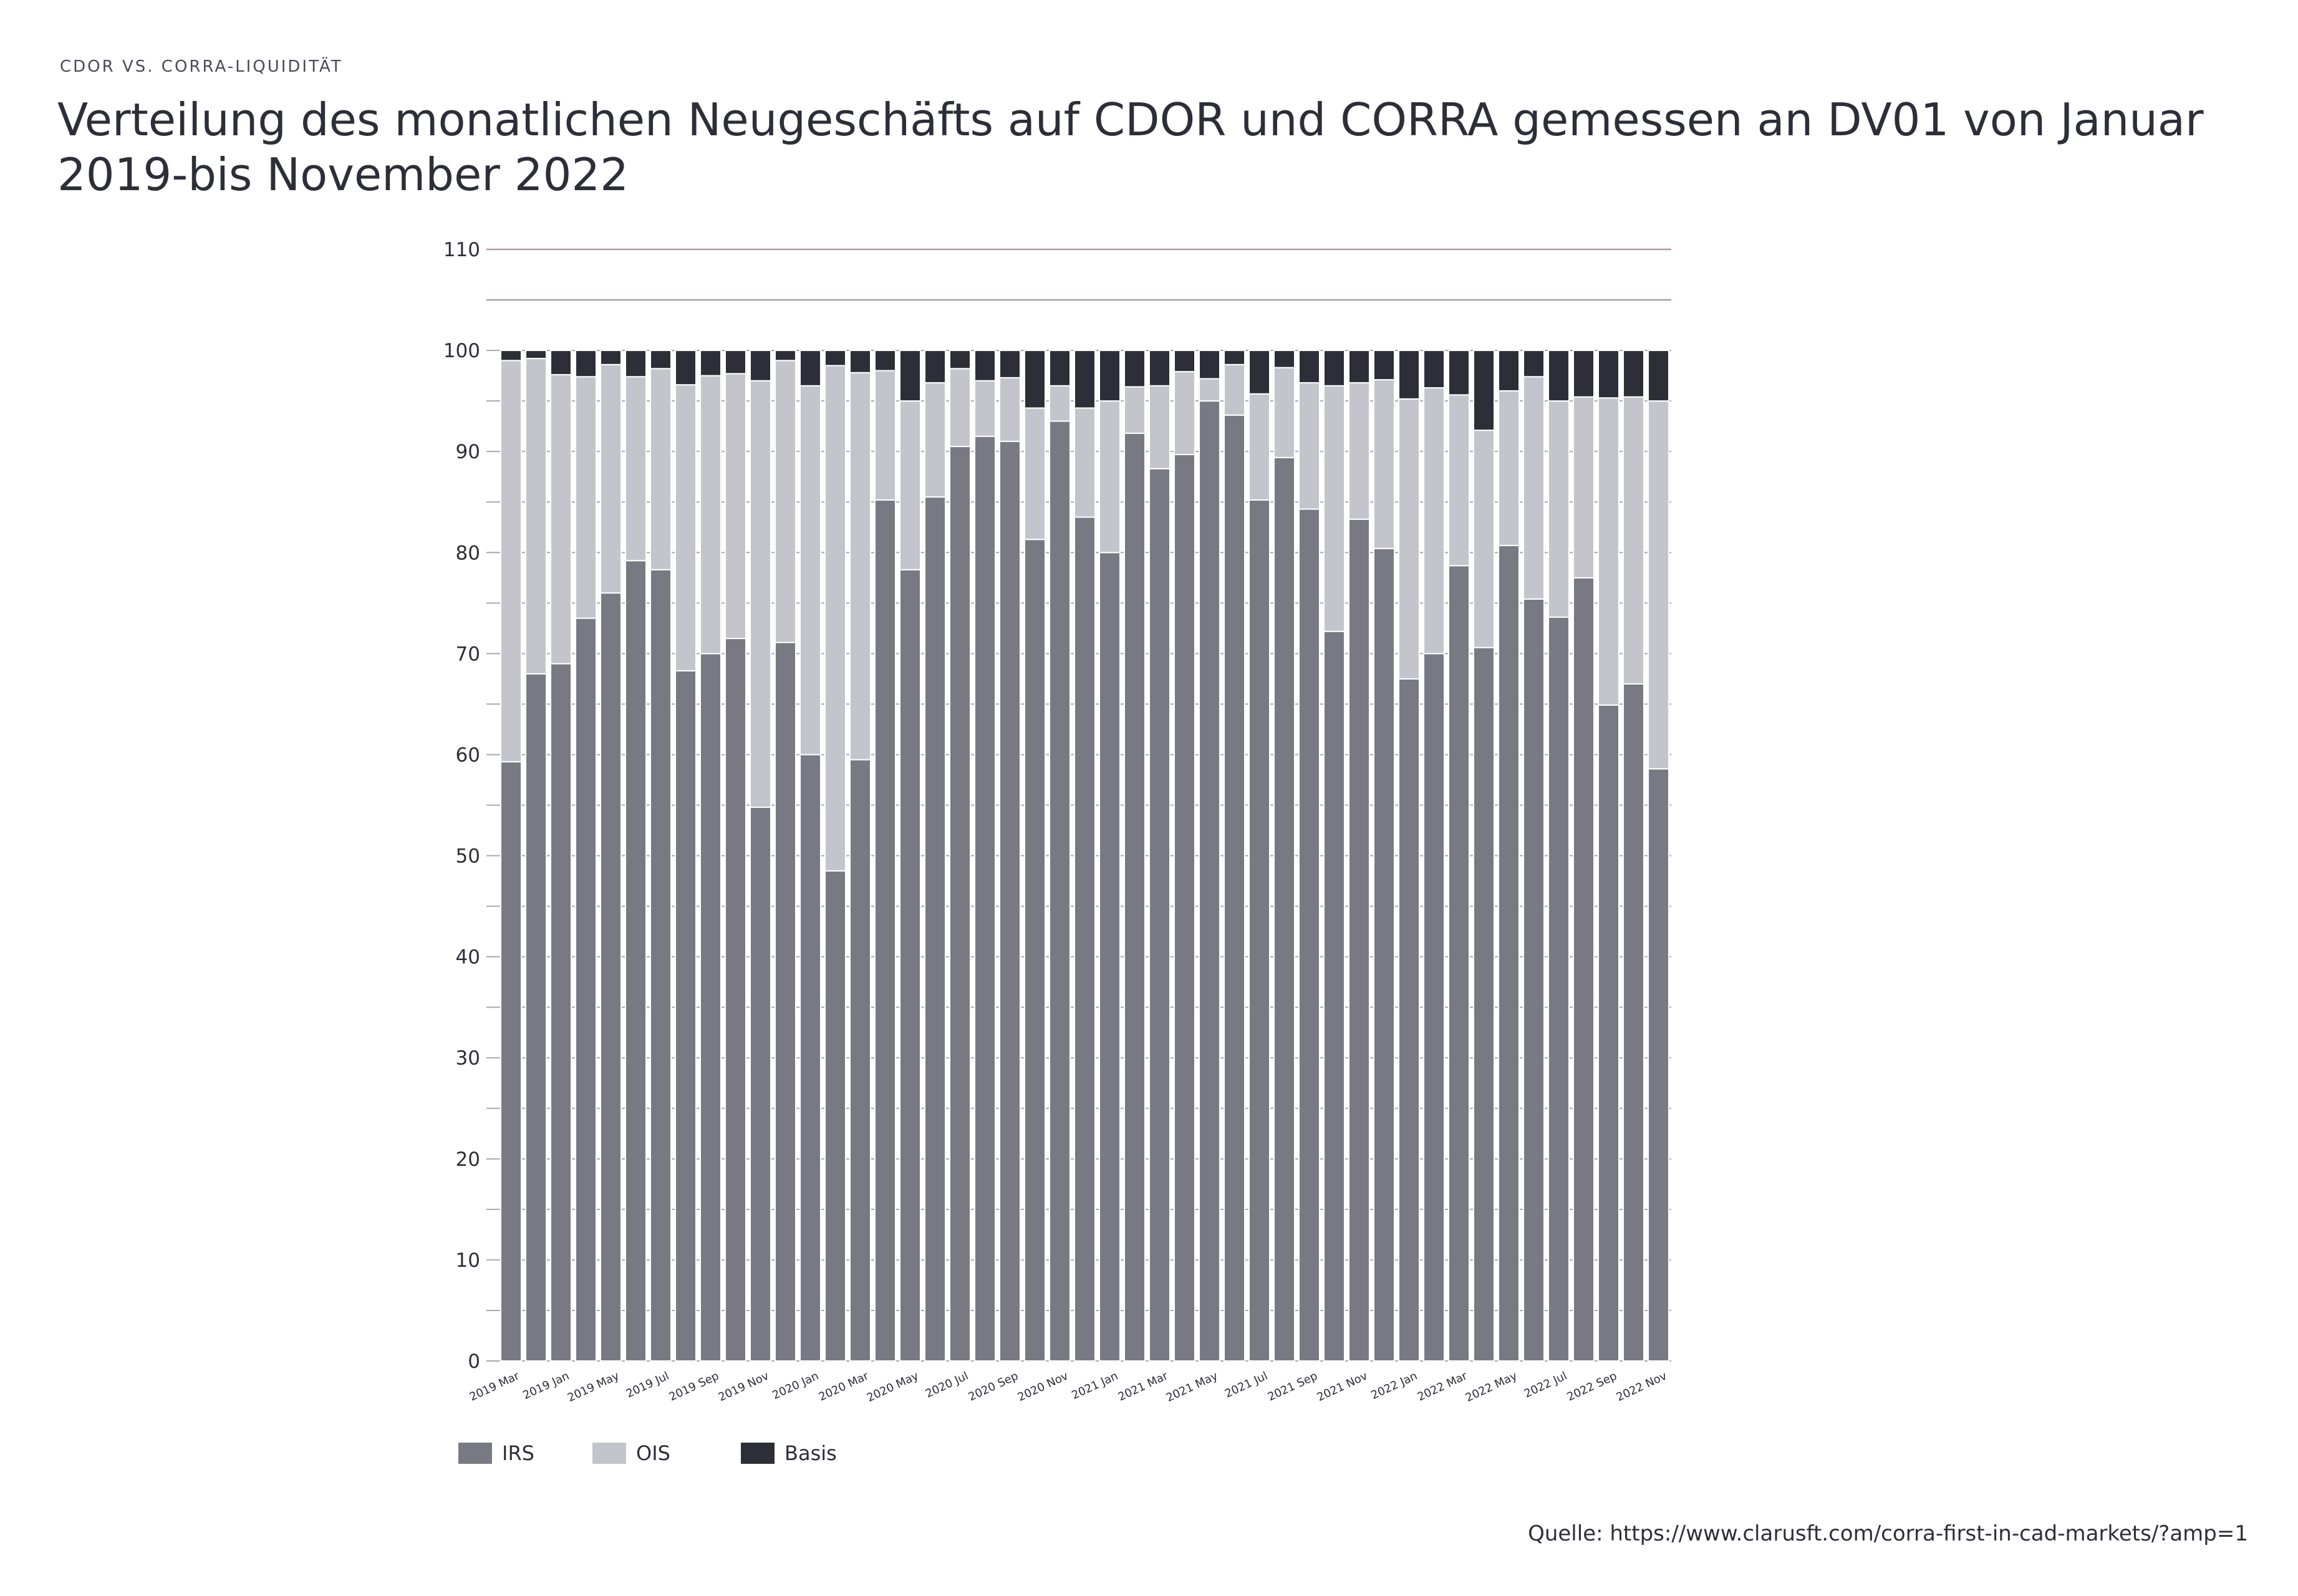  Describe the element at coordinates (666, 1453) in the screenshot. I see `legend-item-ois: OIS` at that location.